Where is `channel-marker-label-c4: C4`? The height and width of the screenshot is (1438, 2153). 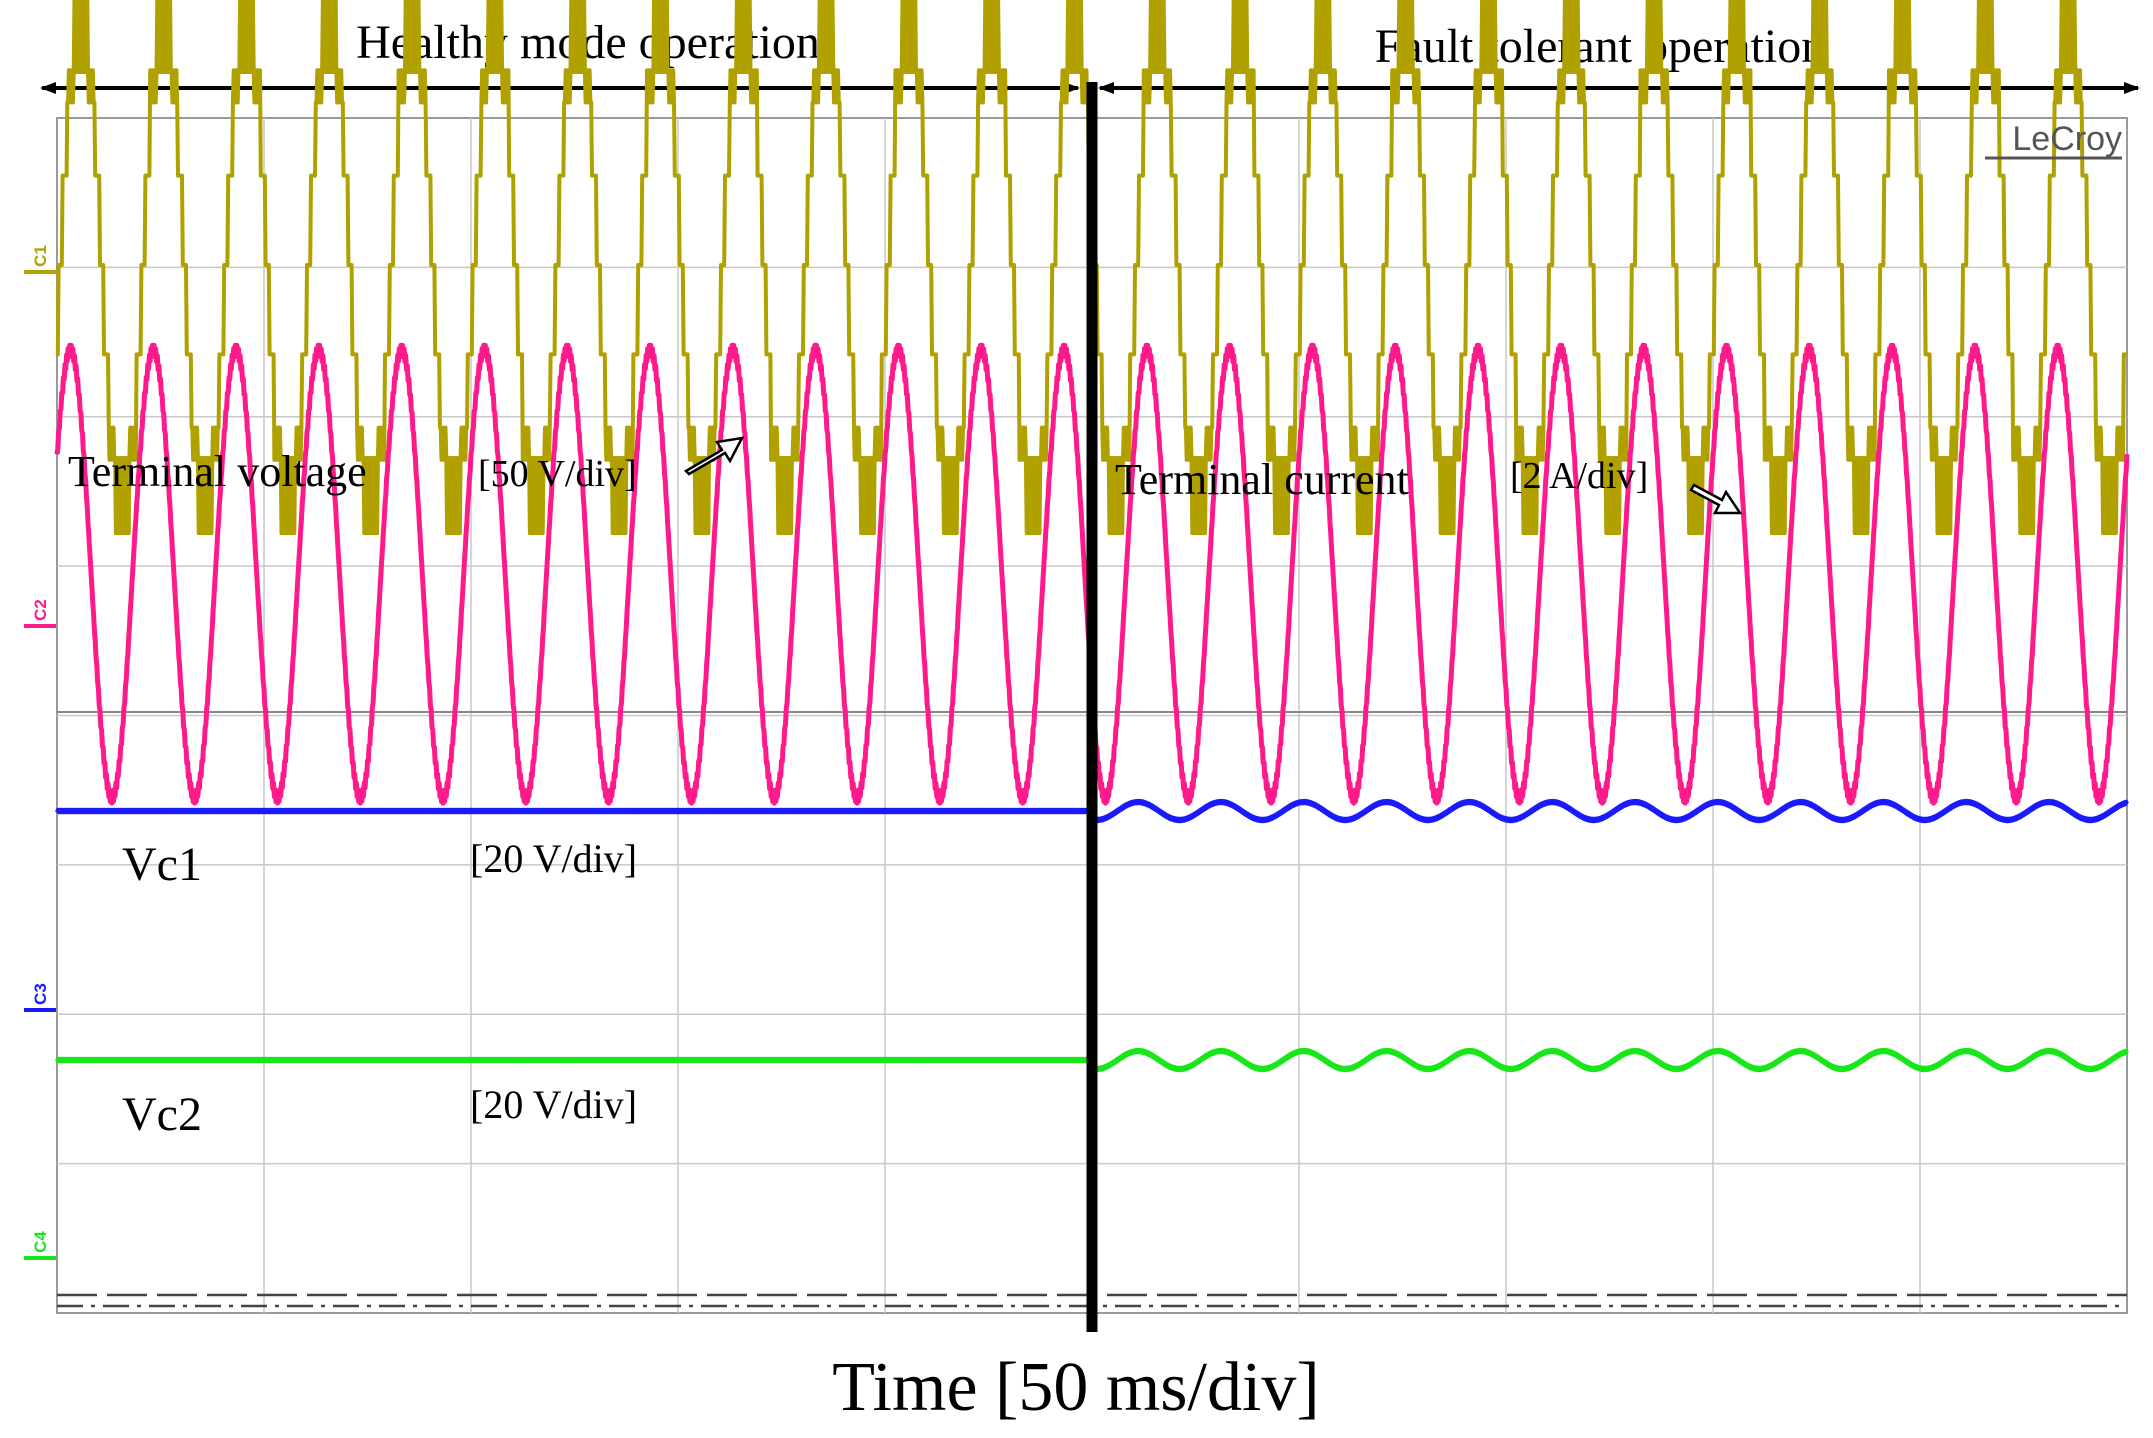 channel-marker-label-c4: C4 is located at coordinates (40, 1242).